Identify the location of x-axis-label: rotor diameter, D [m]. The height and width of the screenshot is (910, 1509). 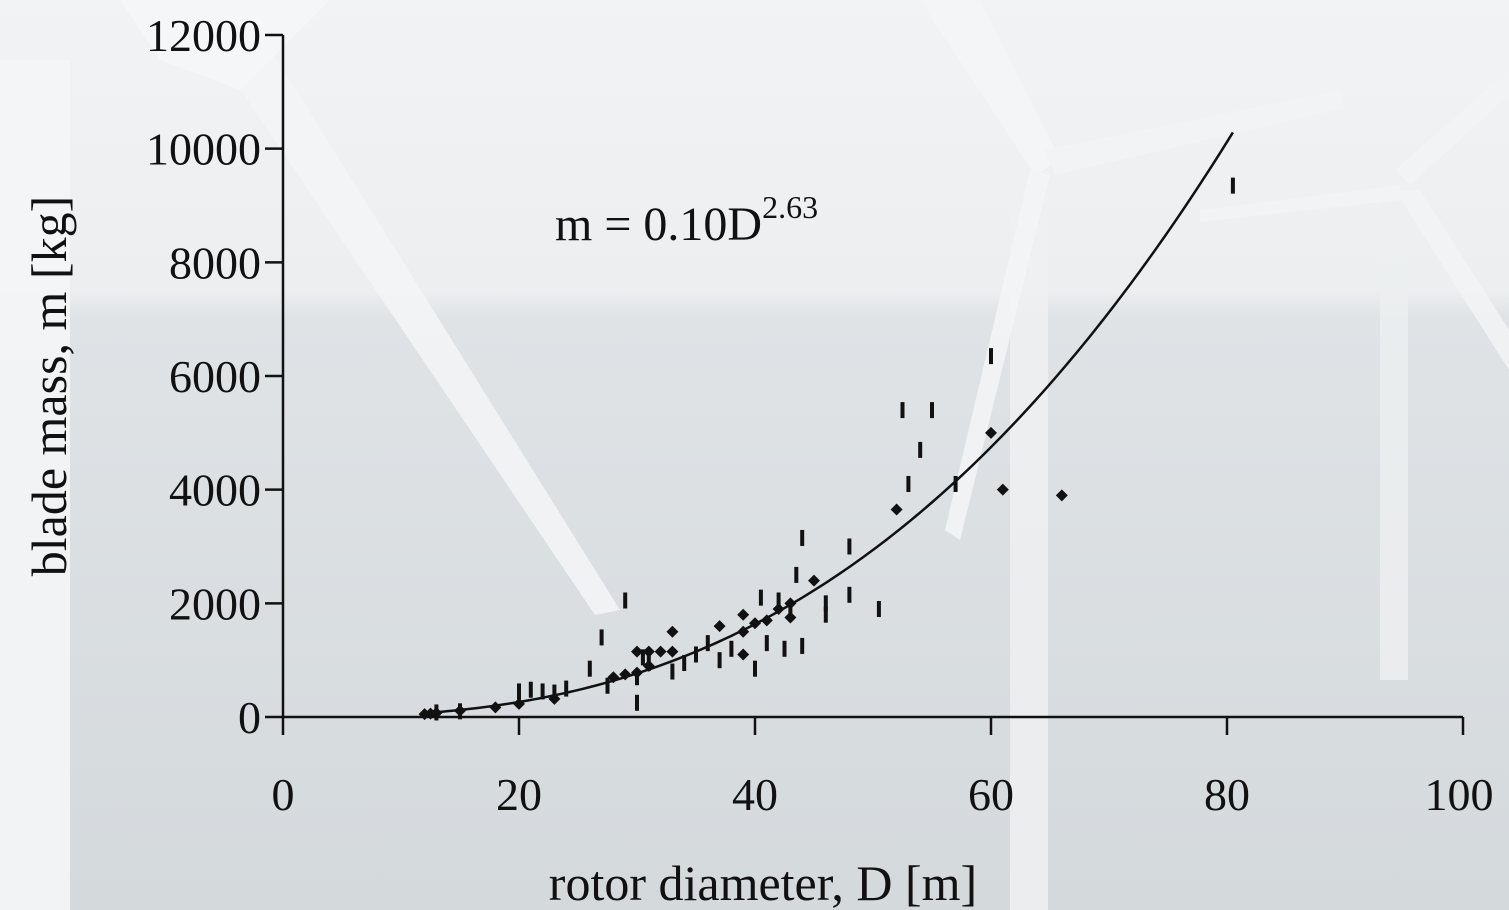
(763, 882).